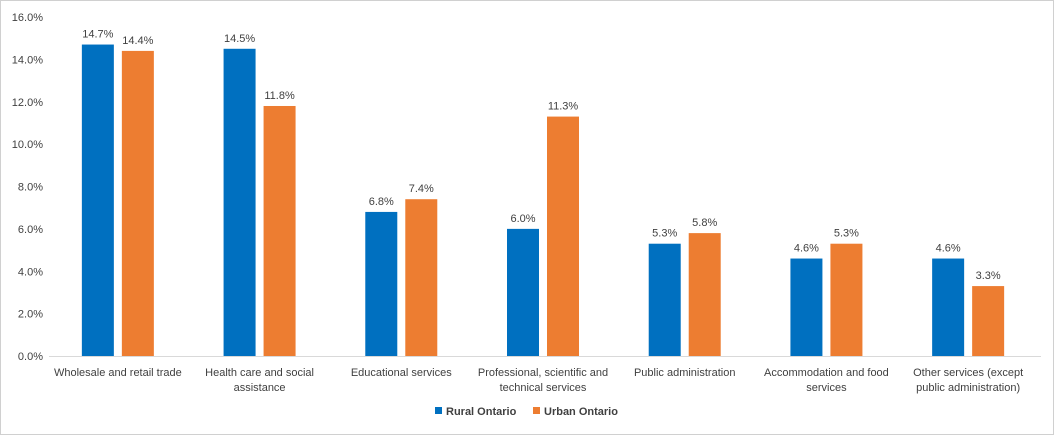  I want to click on data-label: 6.8%, so click(381, 202).